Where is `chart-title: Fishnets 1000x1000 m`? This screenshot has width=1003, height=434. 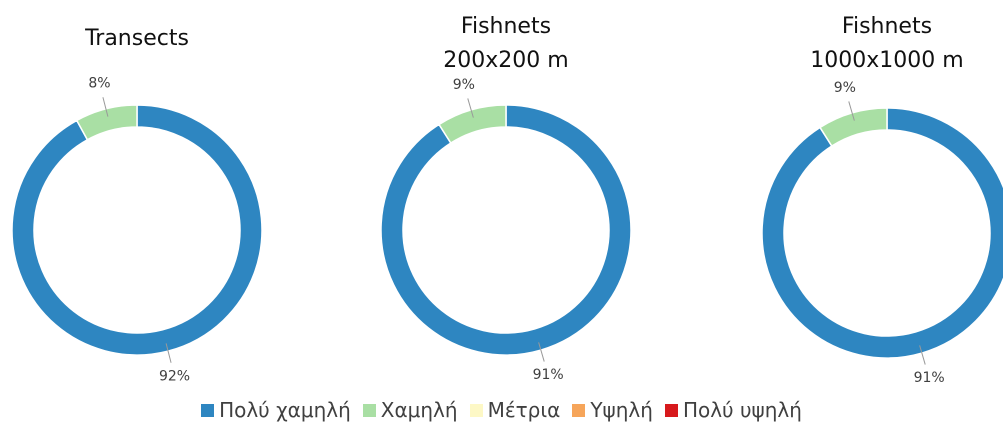
chart-title: Fishnets 1000x1000 m is located at coordinates (887, 43).